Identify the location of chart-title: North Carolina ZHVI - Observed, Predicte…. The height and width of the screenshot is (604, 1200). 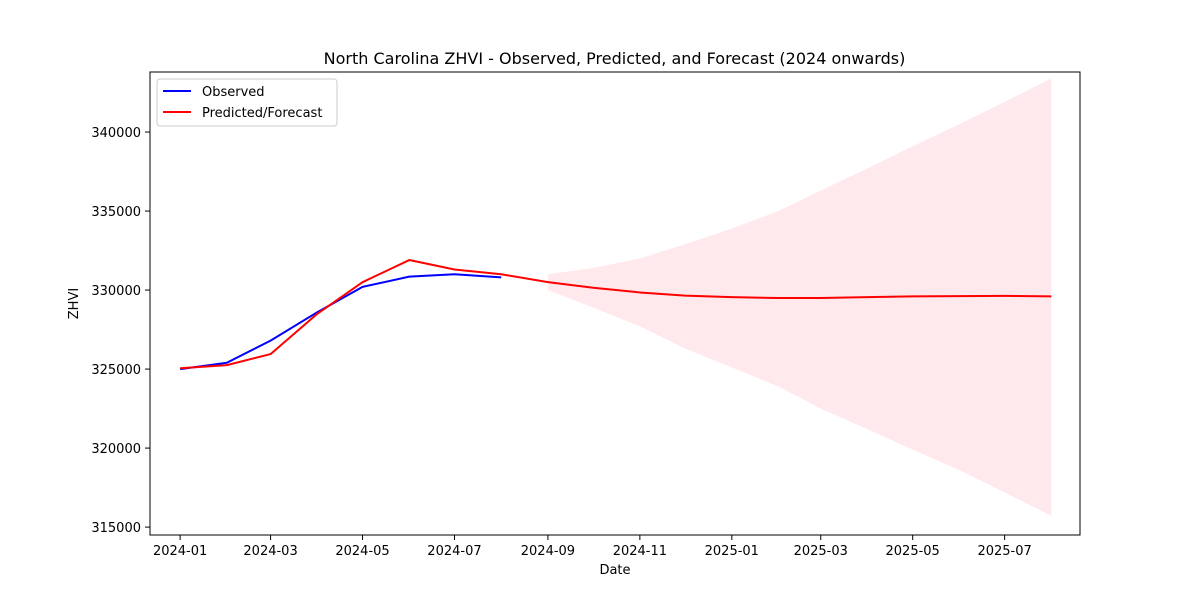
(615, 58).